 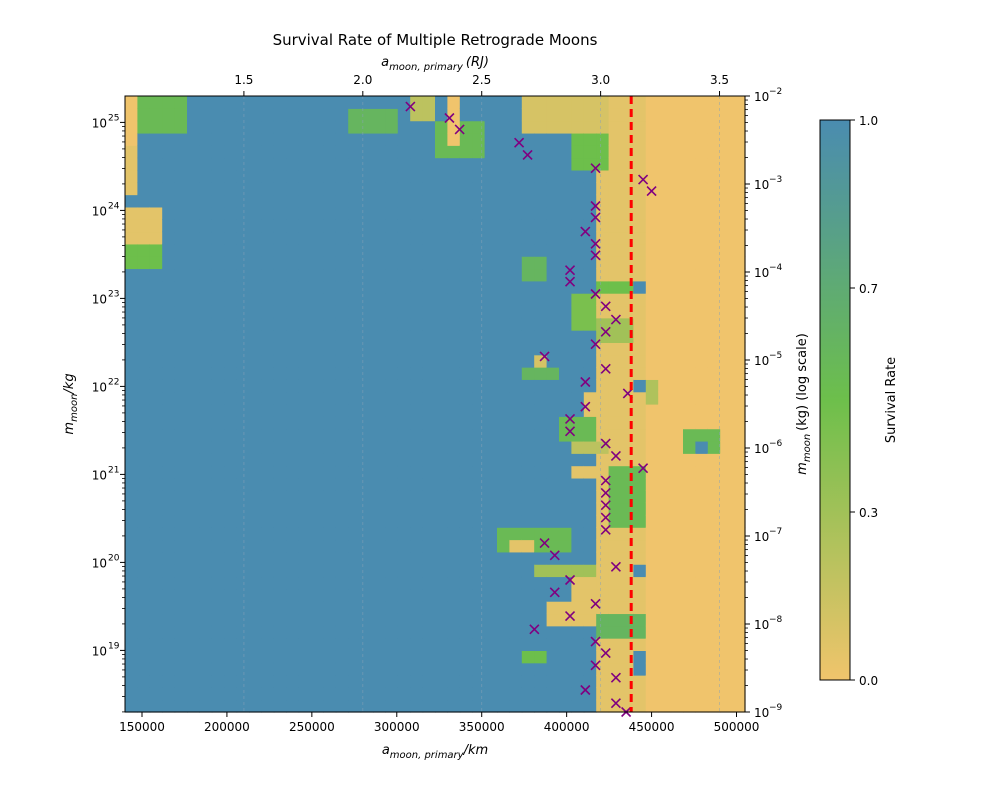 I want to click on right-tick-label: 10, so click(x=761, y=97).